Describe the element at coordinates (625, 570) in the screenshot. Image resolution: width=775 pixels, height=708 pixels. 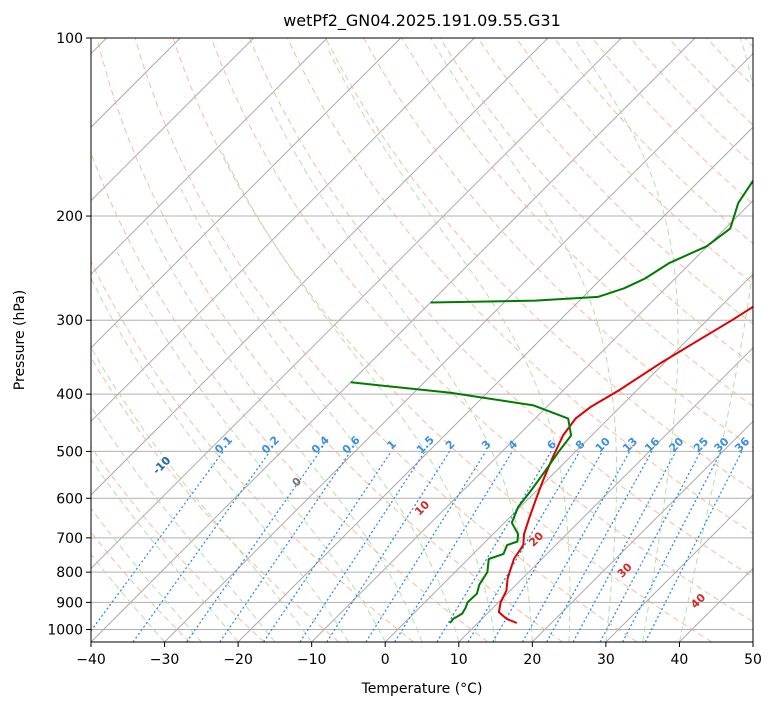
I see `moist-adiabat-label: 30` at that location.